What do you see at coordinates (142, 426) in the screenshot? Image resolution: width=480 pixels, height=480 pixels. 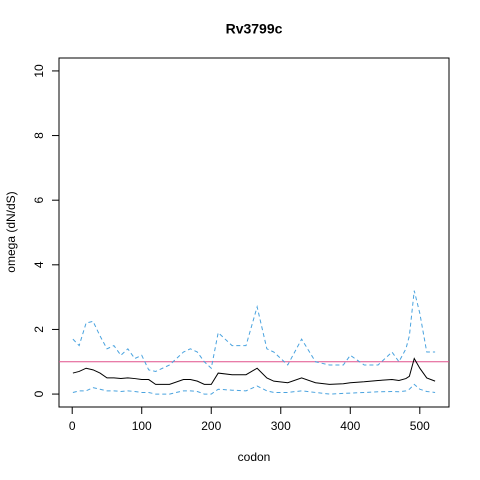 I see `x-tick-label: 100` at bounding box center [142, 426].